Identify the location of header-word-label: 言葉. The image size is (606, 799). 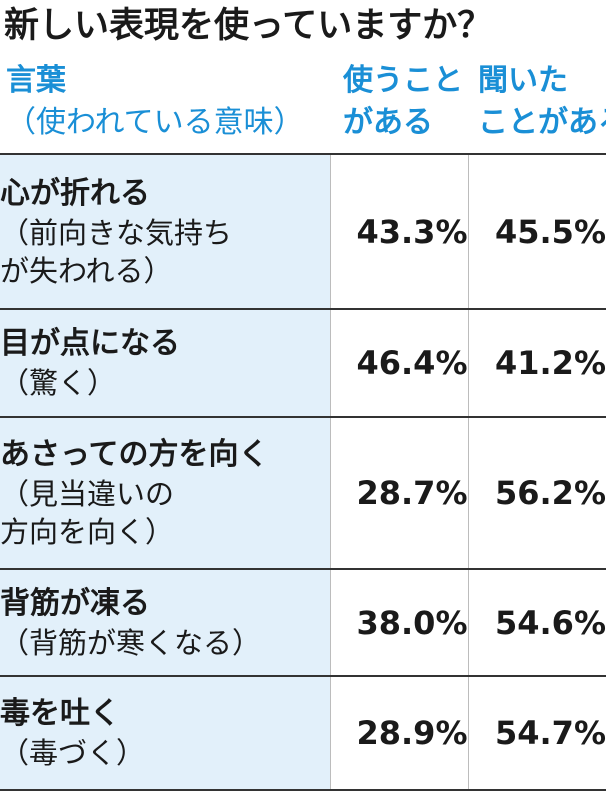
(36, 80).